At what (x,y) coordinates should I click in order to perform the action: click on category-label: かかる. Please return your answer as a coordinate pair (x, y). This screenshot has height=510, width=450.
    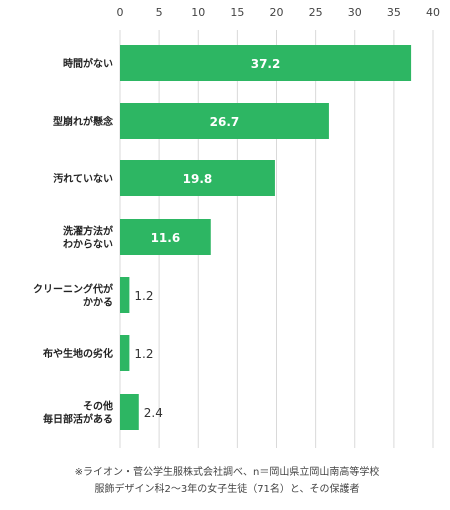
    Looking at the image, I should click on (98, 303).